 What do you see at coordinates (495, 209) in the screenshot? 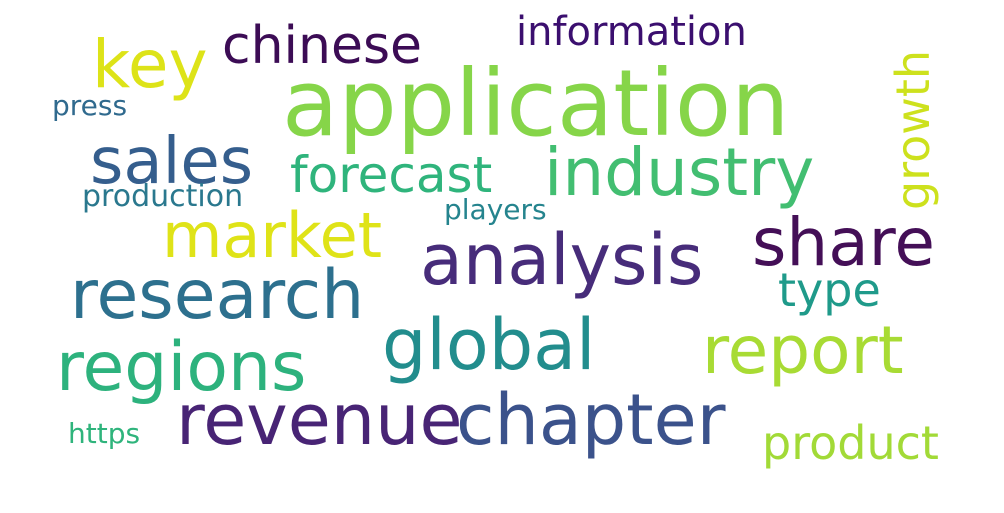
I see `word-players: players` at bounding box center [495, 209].